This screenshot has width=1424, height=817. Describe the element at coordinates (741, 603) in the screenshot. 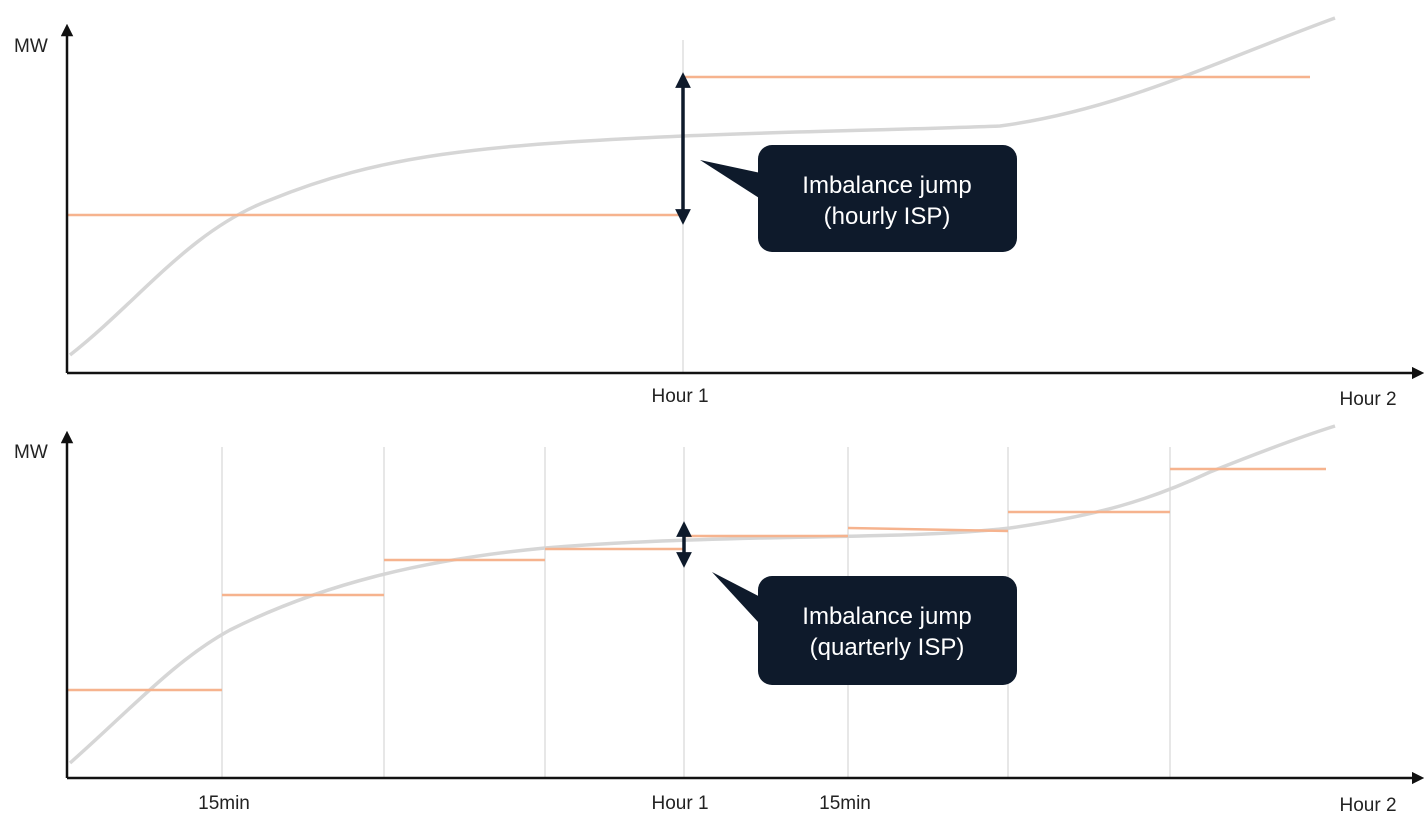

I see `bottom-callout-pointer` at that location.